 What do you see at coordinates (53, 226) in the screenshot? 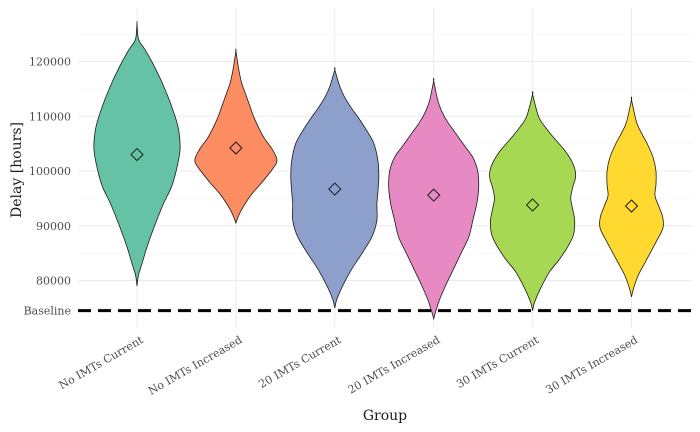
I see `y-tick-label: 90000` at bounding box center [53, 226].